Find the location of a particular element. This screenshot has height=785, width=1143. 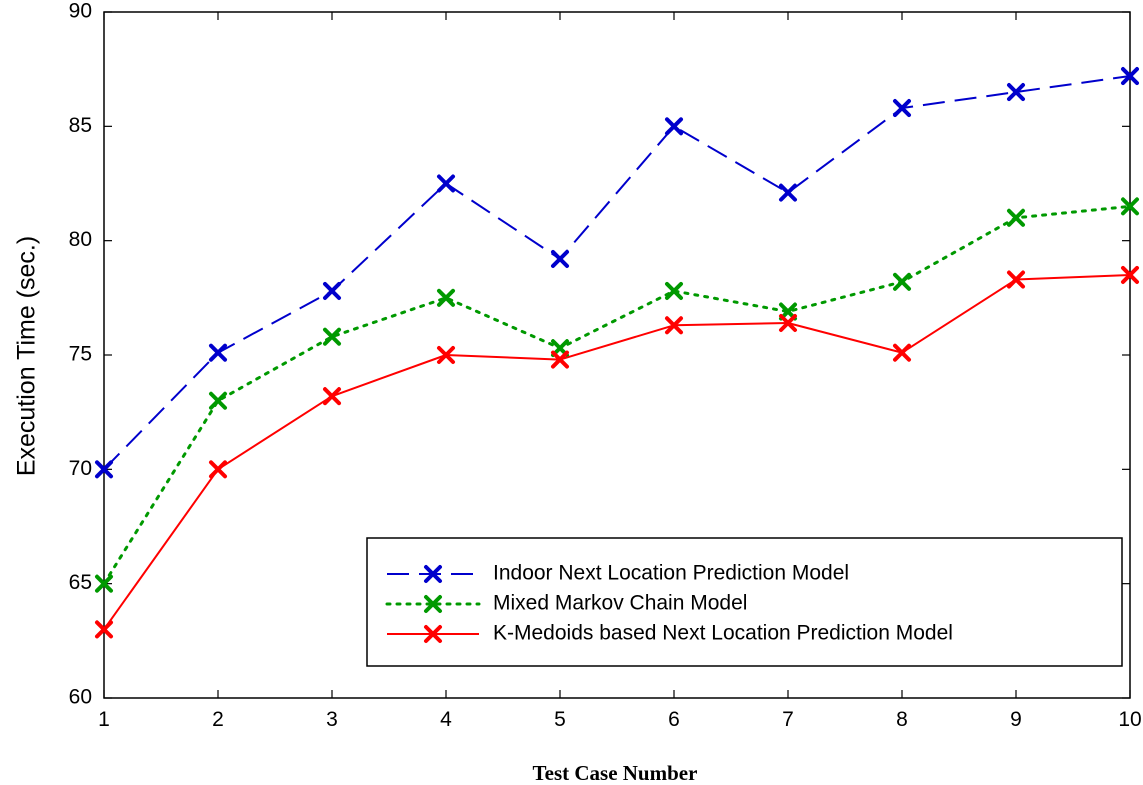

x-tick-label: 5 is located at coordinates (560, 719).